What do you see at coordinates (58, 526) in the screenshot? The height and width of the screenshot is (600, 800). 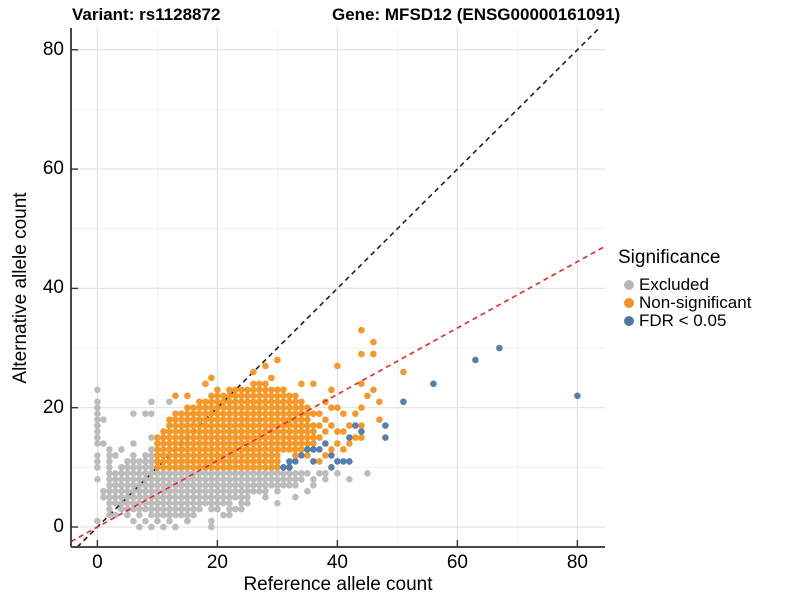 I see `y-tick-label: 0` at bounding box center [58, 526].